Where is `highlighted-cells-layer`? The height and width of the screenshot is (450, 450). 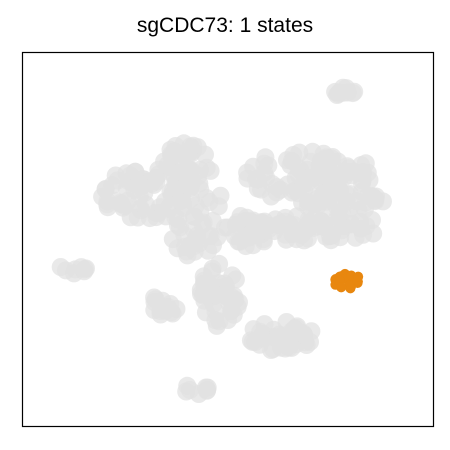 highlighted-cells-layer is located at coordinates (347, 281).